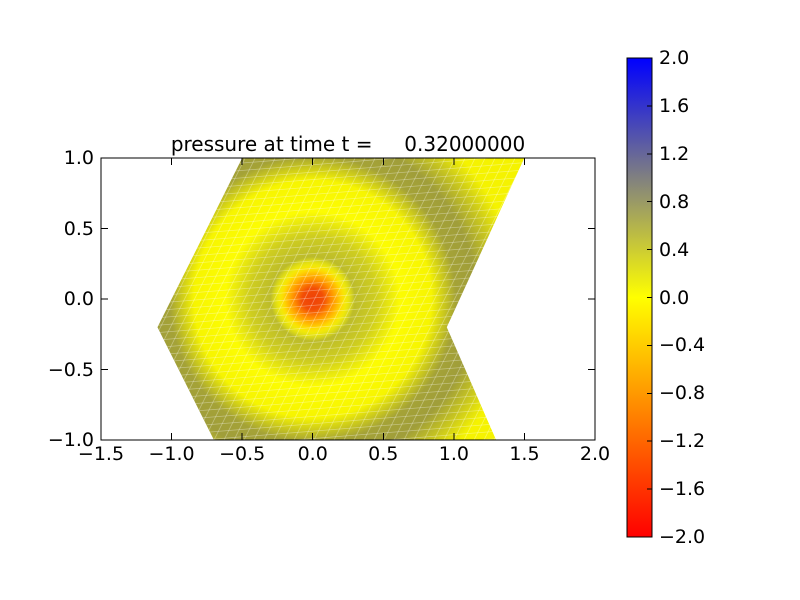 The image size is (800, 600). I want to click on x-tick-label: −0.5, so click(242, 454).